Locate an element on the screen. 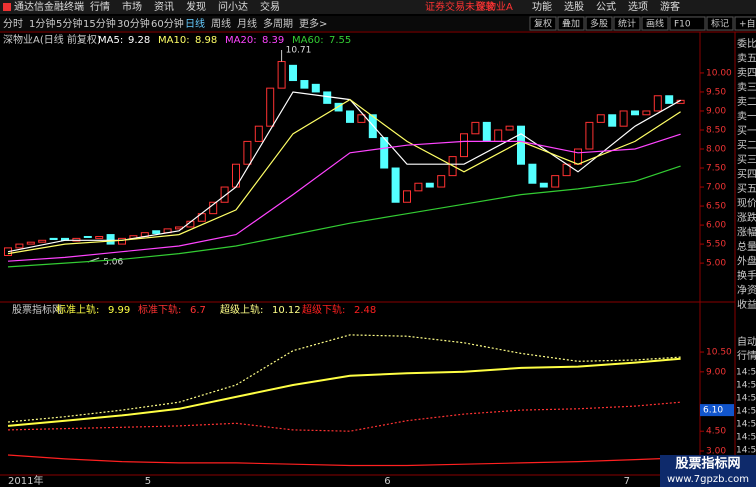 This screenshot has height=487, width=756. period-tab: 1分钟 is located at coordinates (42, 23).